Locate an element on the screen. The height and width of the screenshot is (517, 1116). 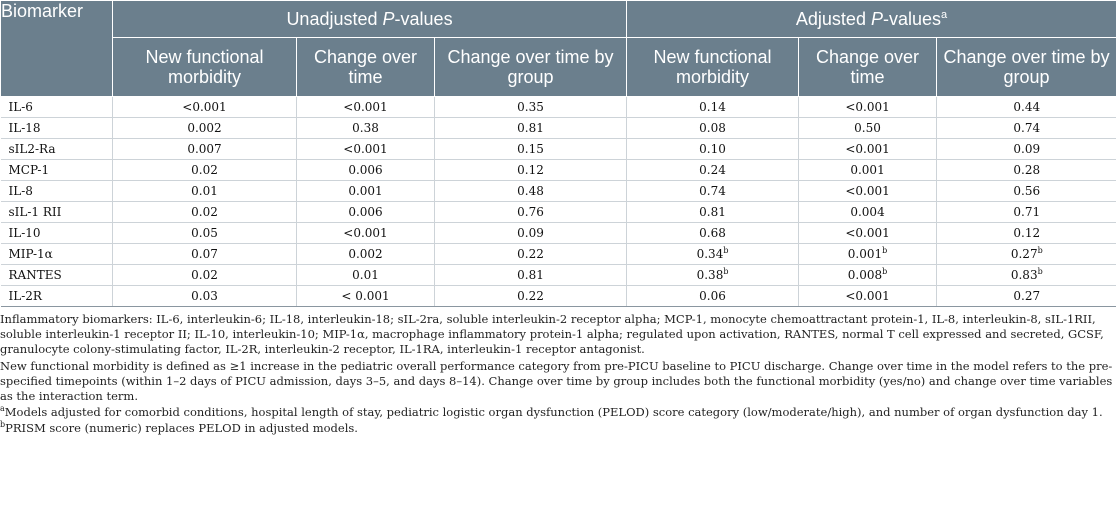
biomarker-name: sIL2-Ra is located at coordinates (56, 149).